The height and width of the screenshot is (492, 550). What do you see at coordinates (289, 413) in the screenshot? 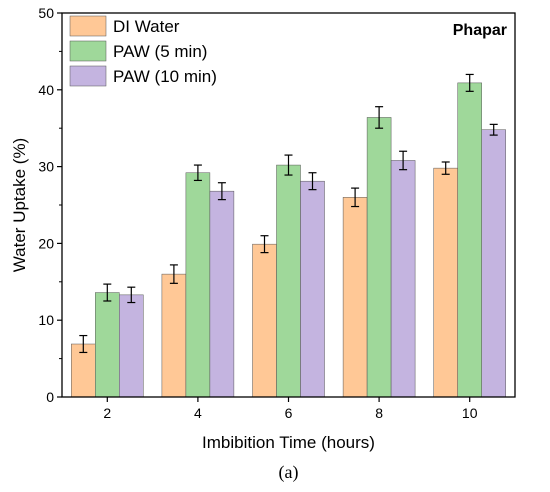
I see `x-tick-label: 6` at bounding box center [289, 413].